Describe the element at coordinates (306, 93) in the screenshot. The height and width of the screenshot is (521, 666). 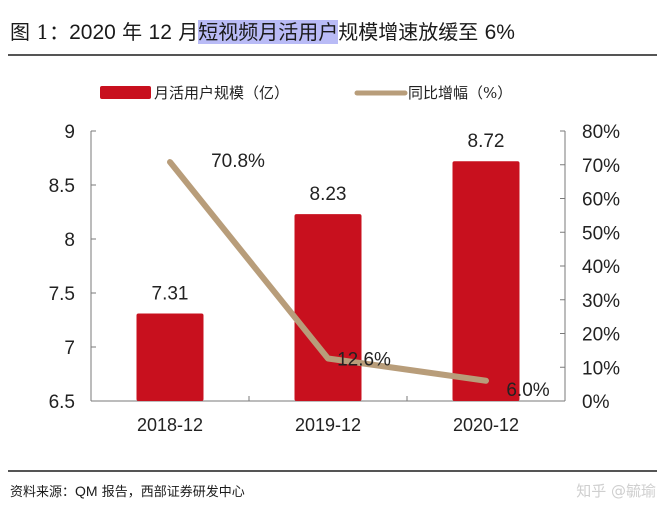
I see `legend: 月活用户规模（亿） 同比增幅（%）` at that location.